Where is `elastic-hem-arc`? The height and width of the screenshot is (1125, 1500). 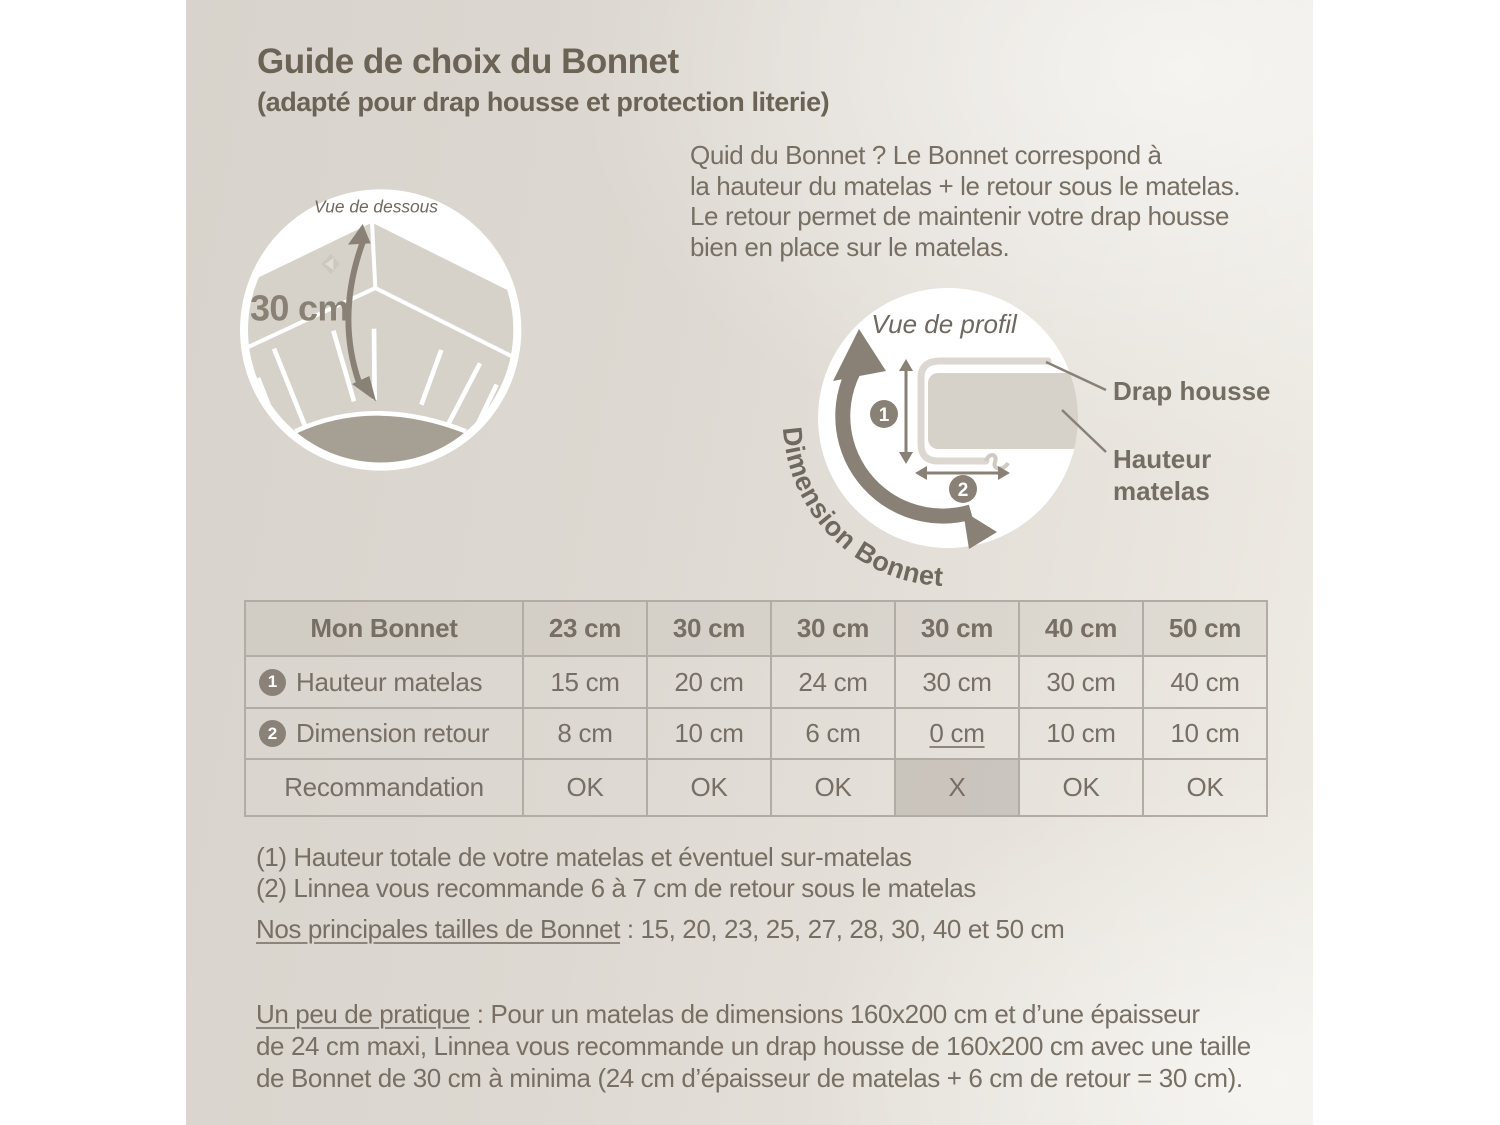
elastic-hem-arc is located at coordinates (380, 422).